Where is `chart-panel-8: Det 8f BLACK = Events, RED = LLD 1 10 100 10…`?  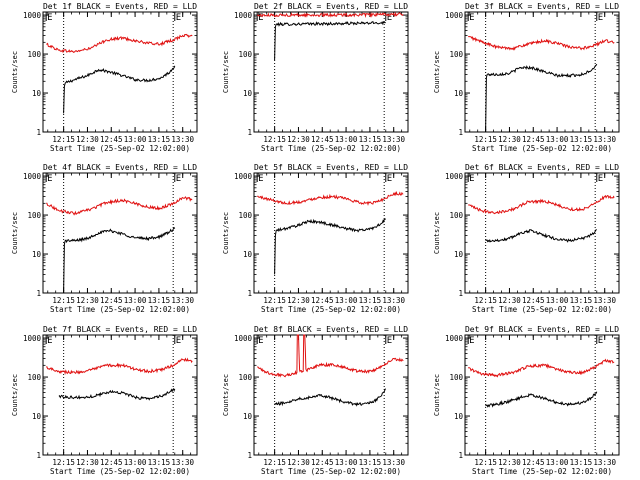
chart-panel-8: Det 8f BLACK = Events, RED = LLD 1 10 100 10… is located at coordinates (315, 400).